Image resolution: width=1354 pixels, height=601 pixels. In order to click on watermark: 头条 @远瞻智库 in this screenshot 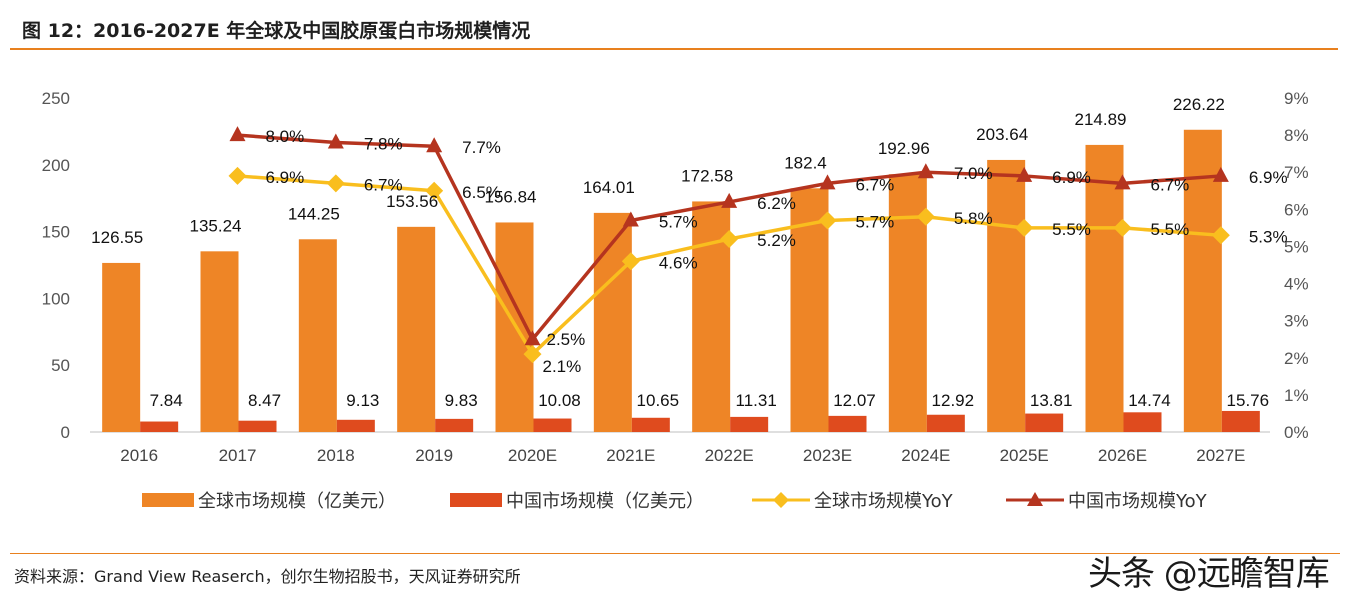, I will do `click(1209, 574)`.